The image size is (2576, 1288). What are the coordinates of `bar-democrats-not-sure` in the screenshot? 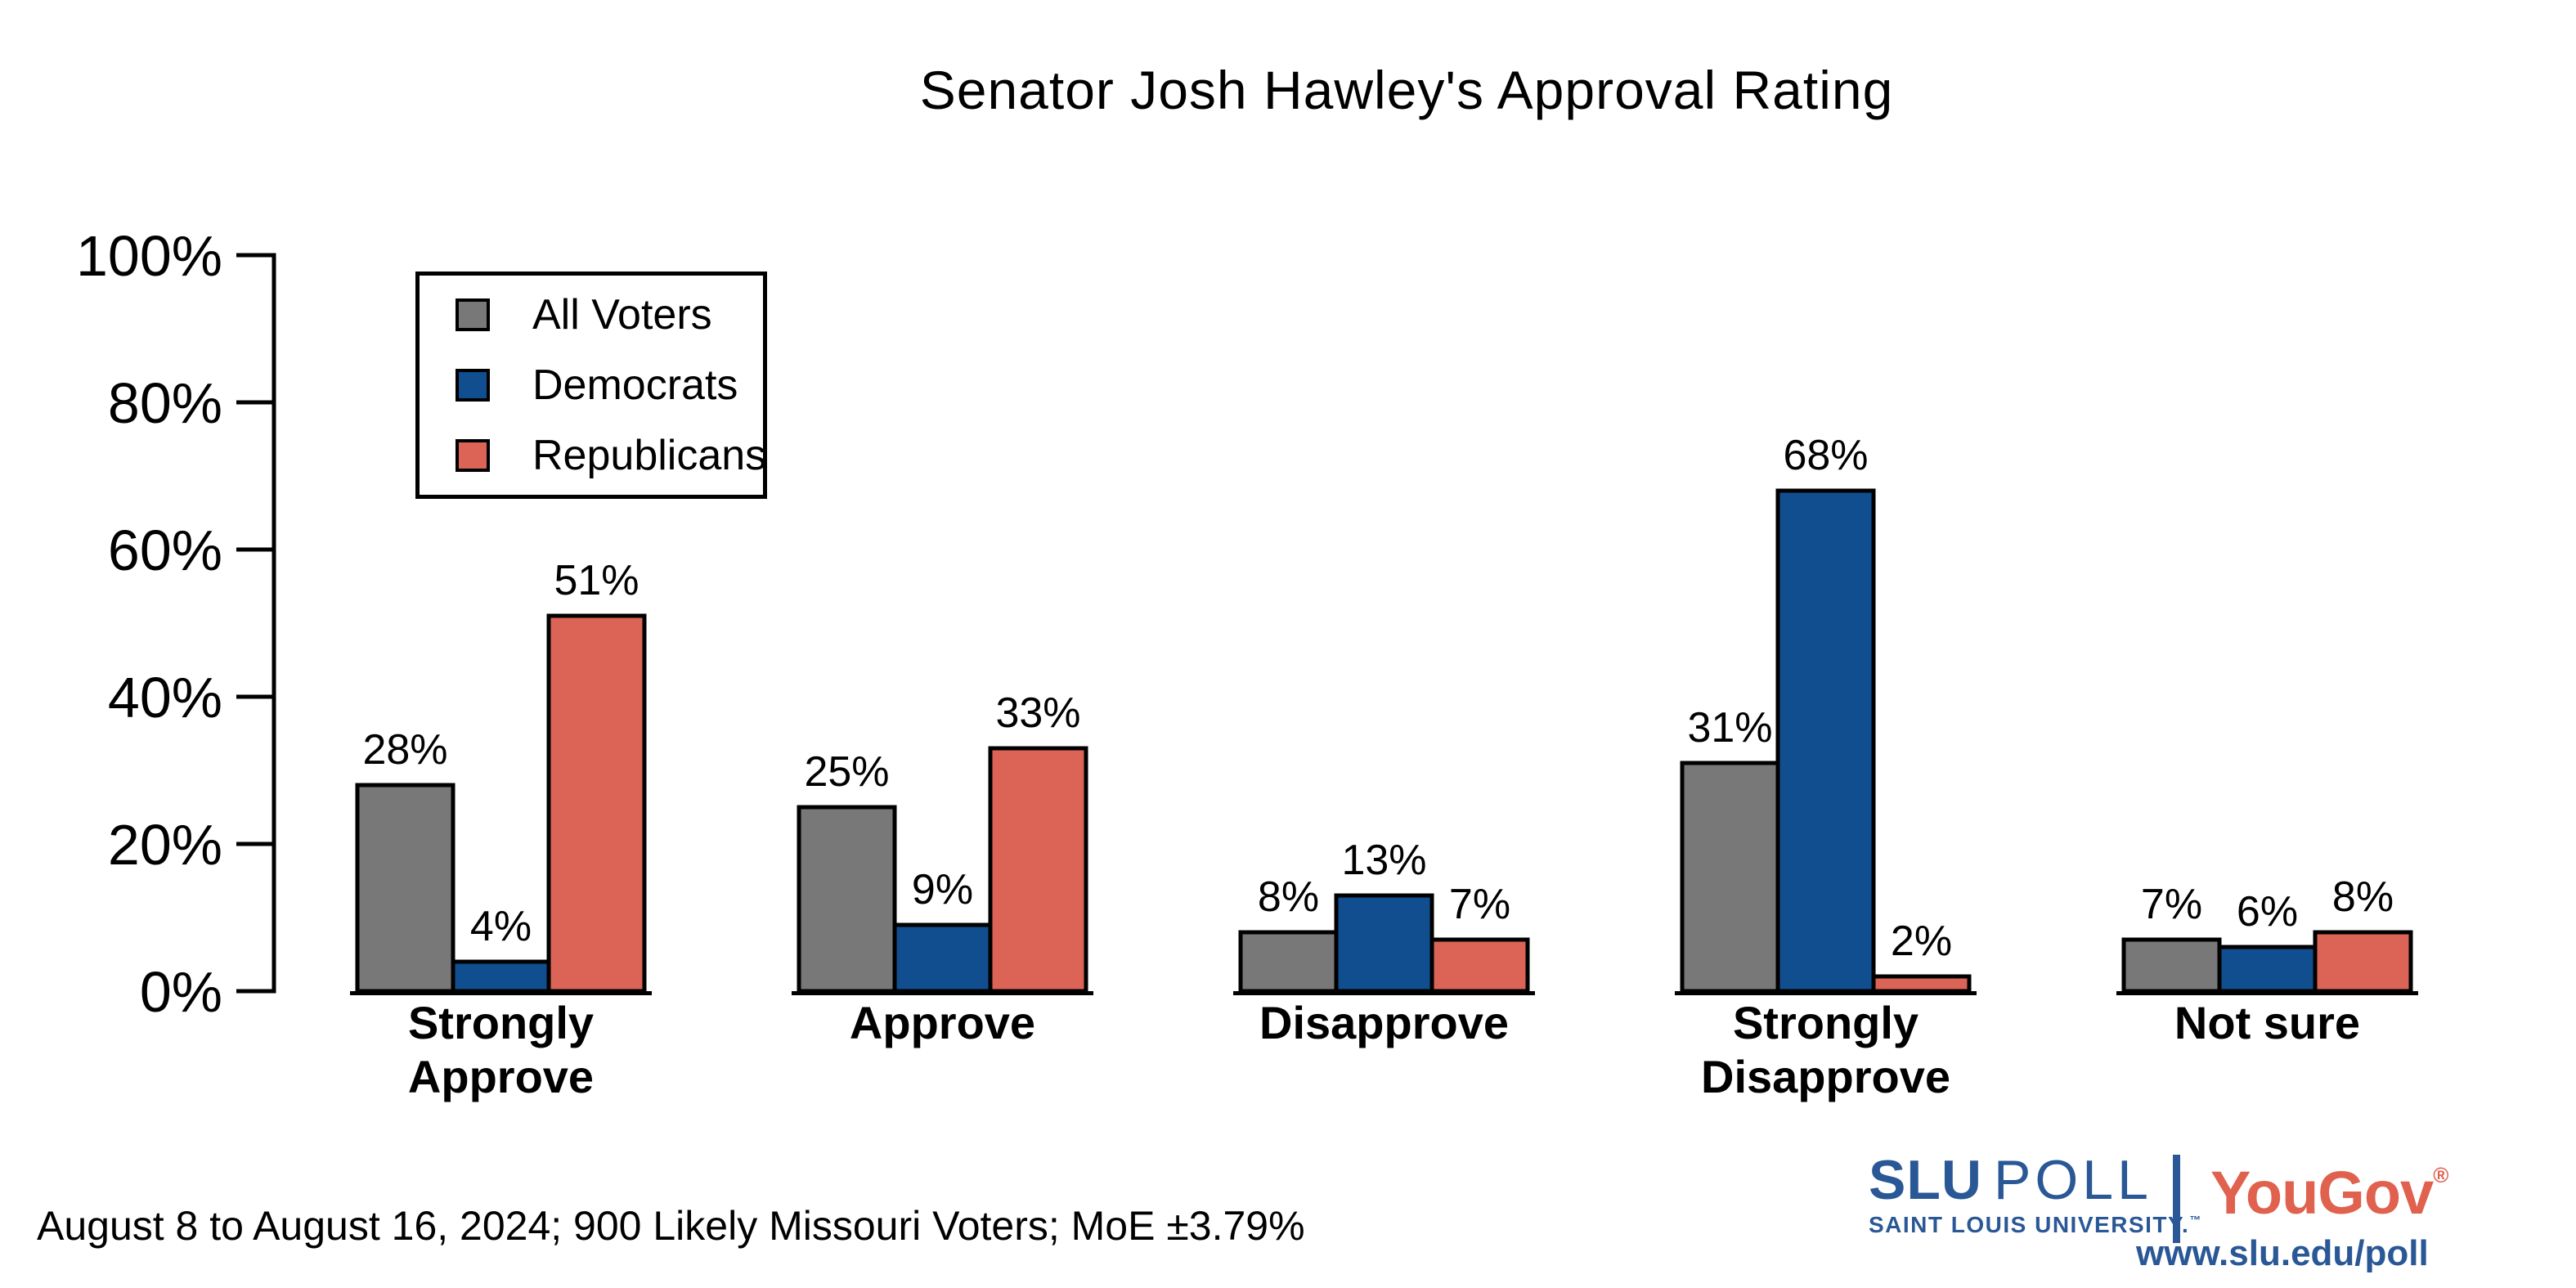 It's located at (2267, 969).